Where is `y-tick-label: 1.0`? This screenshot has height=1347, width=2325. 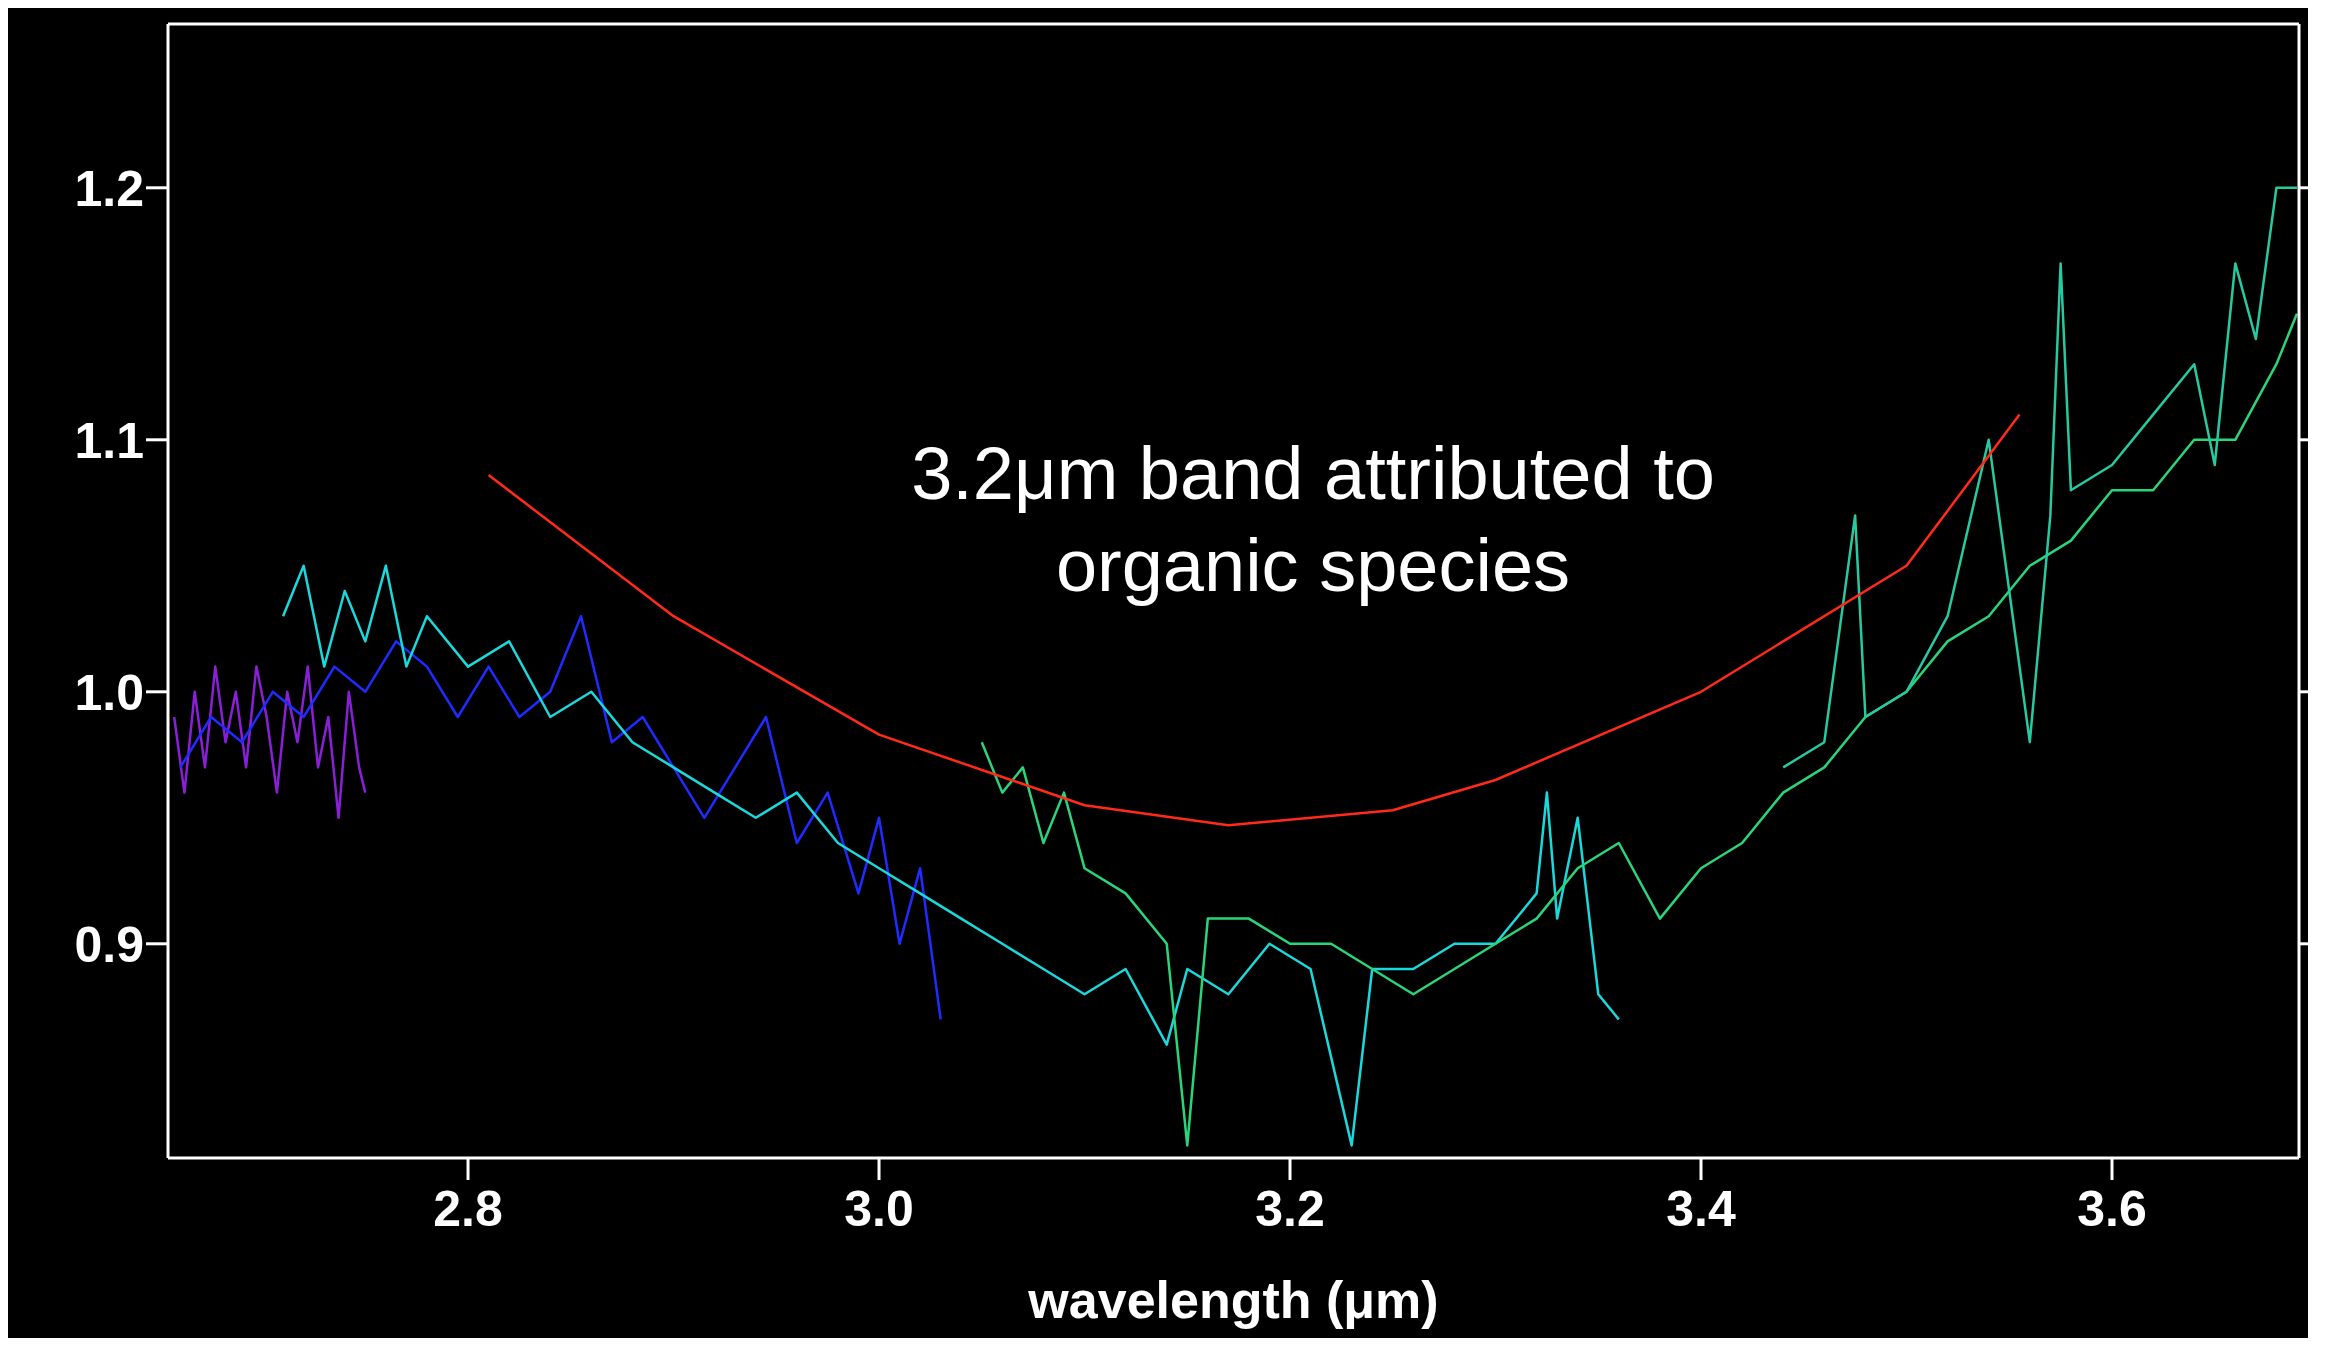 y-tick-label: 1.0 is located at coordinates (109, 692).